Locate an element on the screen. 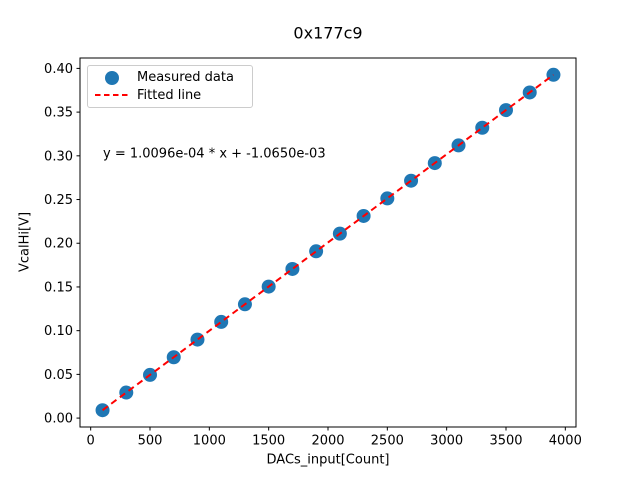 Image resolution: width=640 pixels, height=480 pixels. y-tick-label: 0.25 is located at coordinates (58, 200).